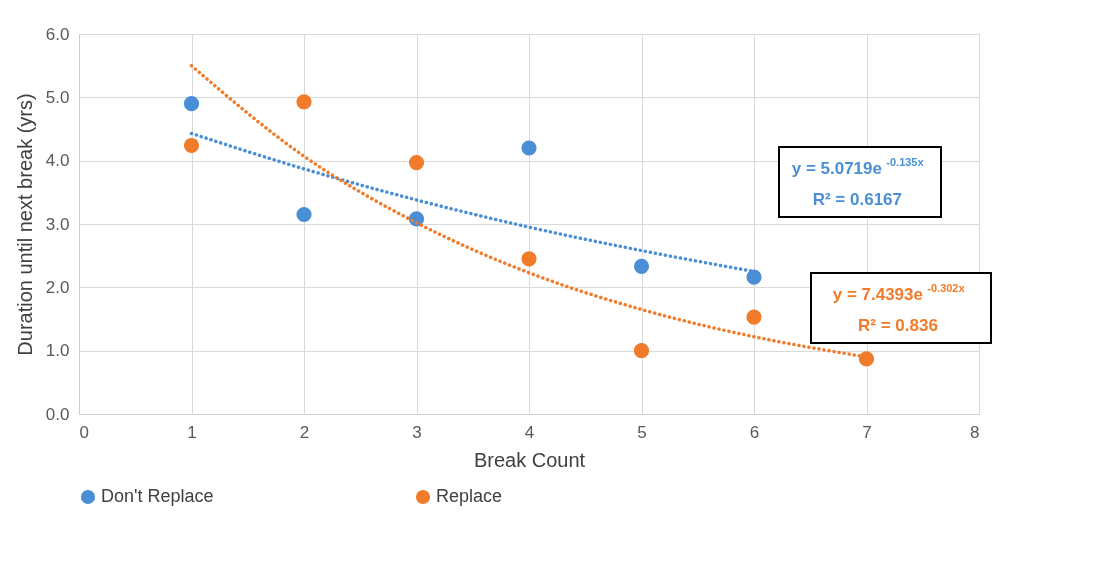  I want to click on x-tick-label: 6, so click(754, 432).